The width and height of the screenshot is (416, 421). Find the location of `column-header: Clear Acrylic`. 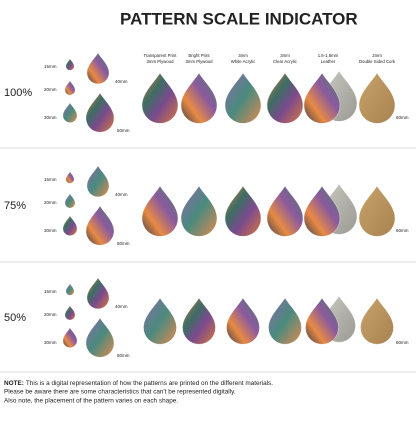

column-header: Clear Acrylic is located at coordinates (285, 61).